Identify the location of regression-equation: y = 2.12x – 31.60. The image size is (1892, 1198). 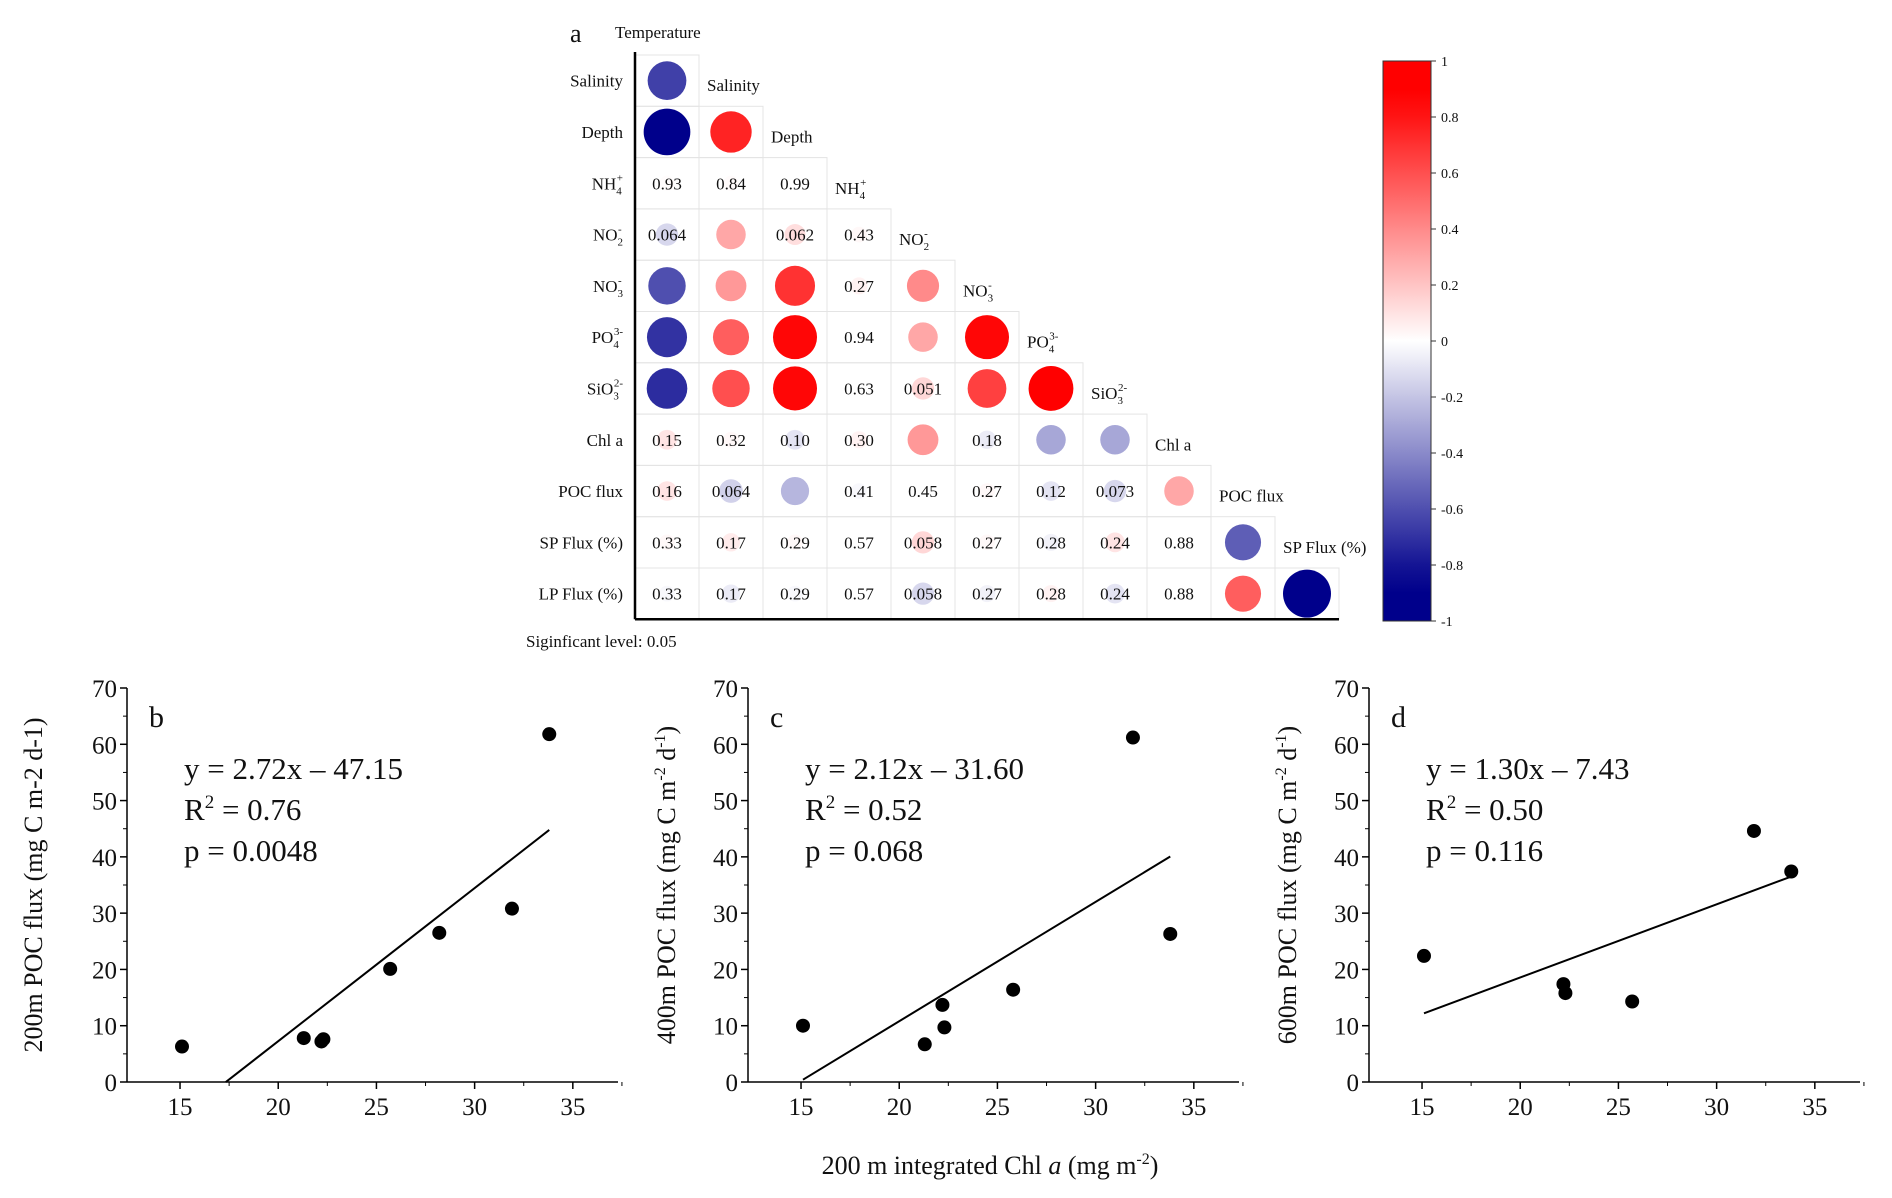
(914, 768).